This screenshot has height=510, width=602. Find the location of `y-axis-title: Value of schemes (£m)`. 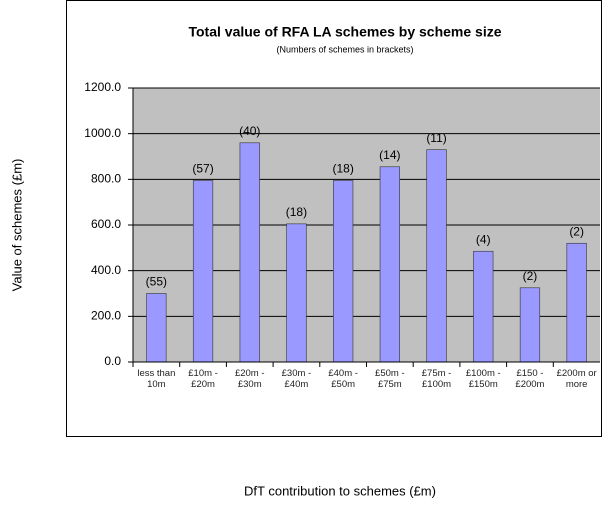

y-axis-title: Value of schemes (£m) is located at coordinates (16, 225).